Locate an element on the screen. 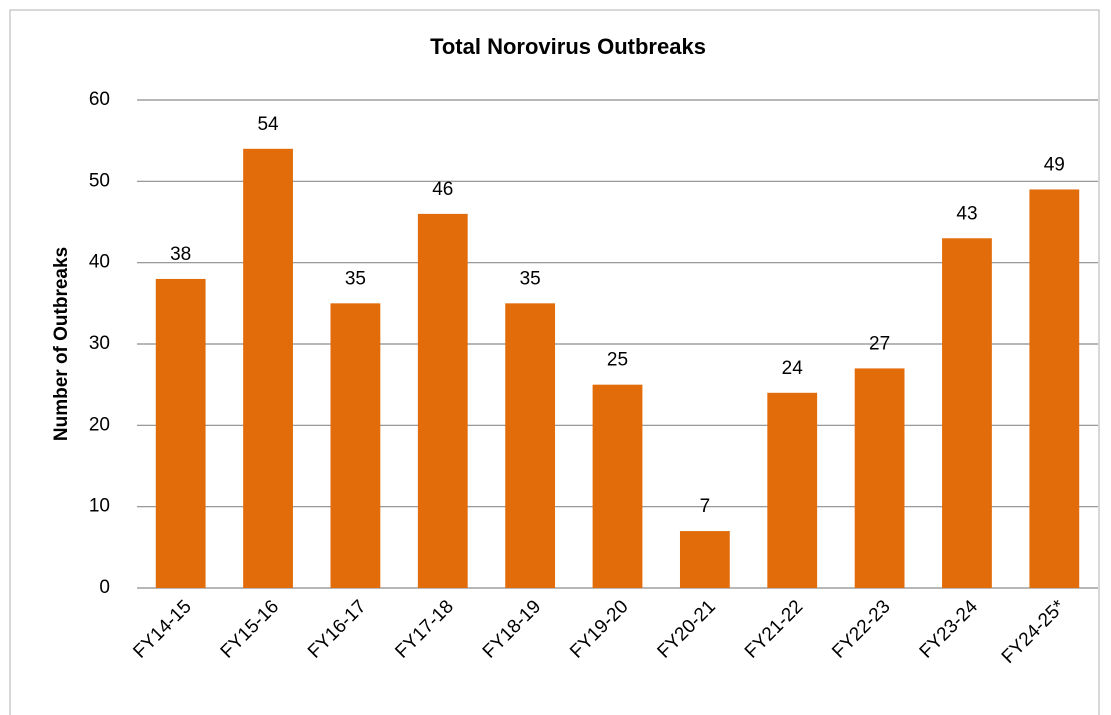 The height and width of the screenshot is (715, 1111). x-tick-label: FY15-16 is located at coordinates (250, 629).